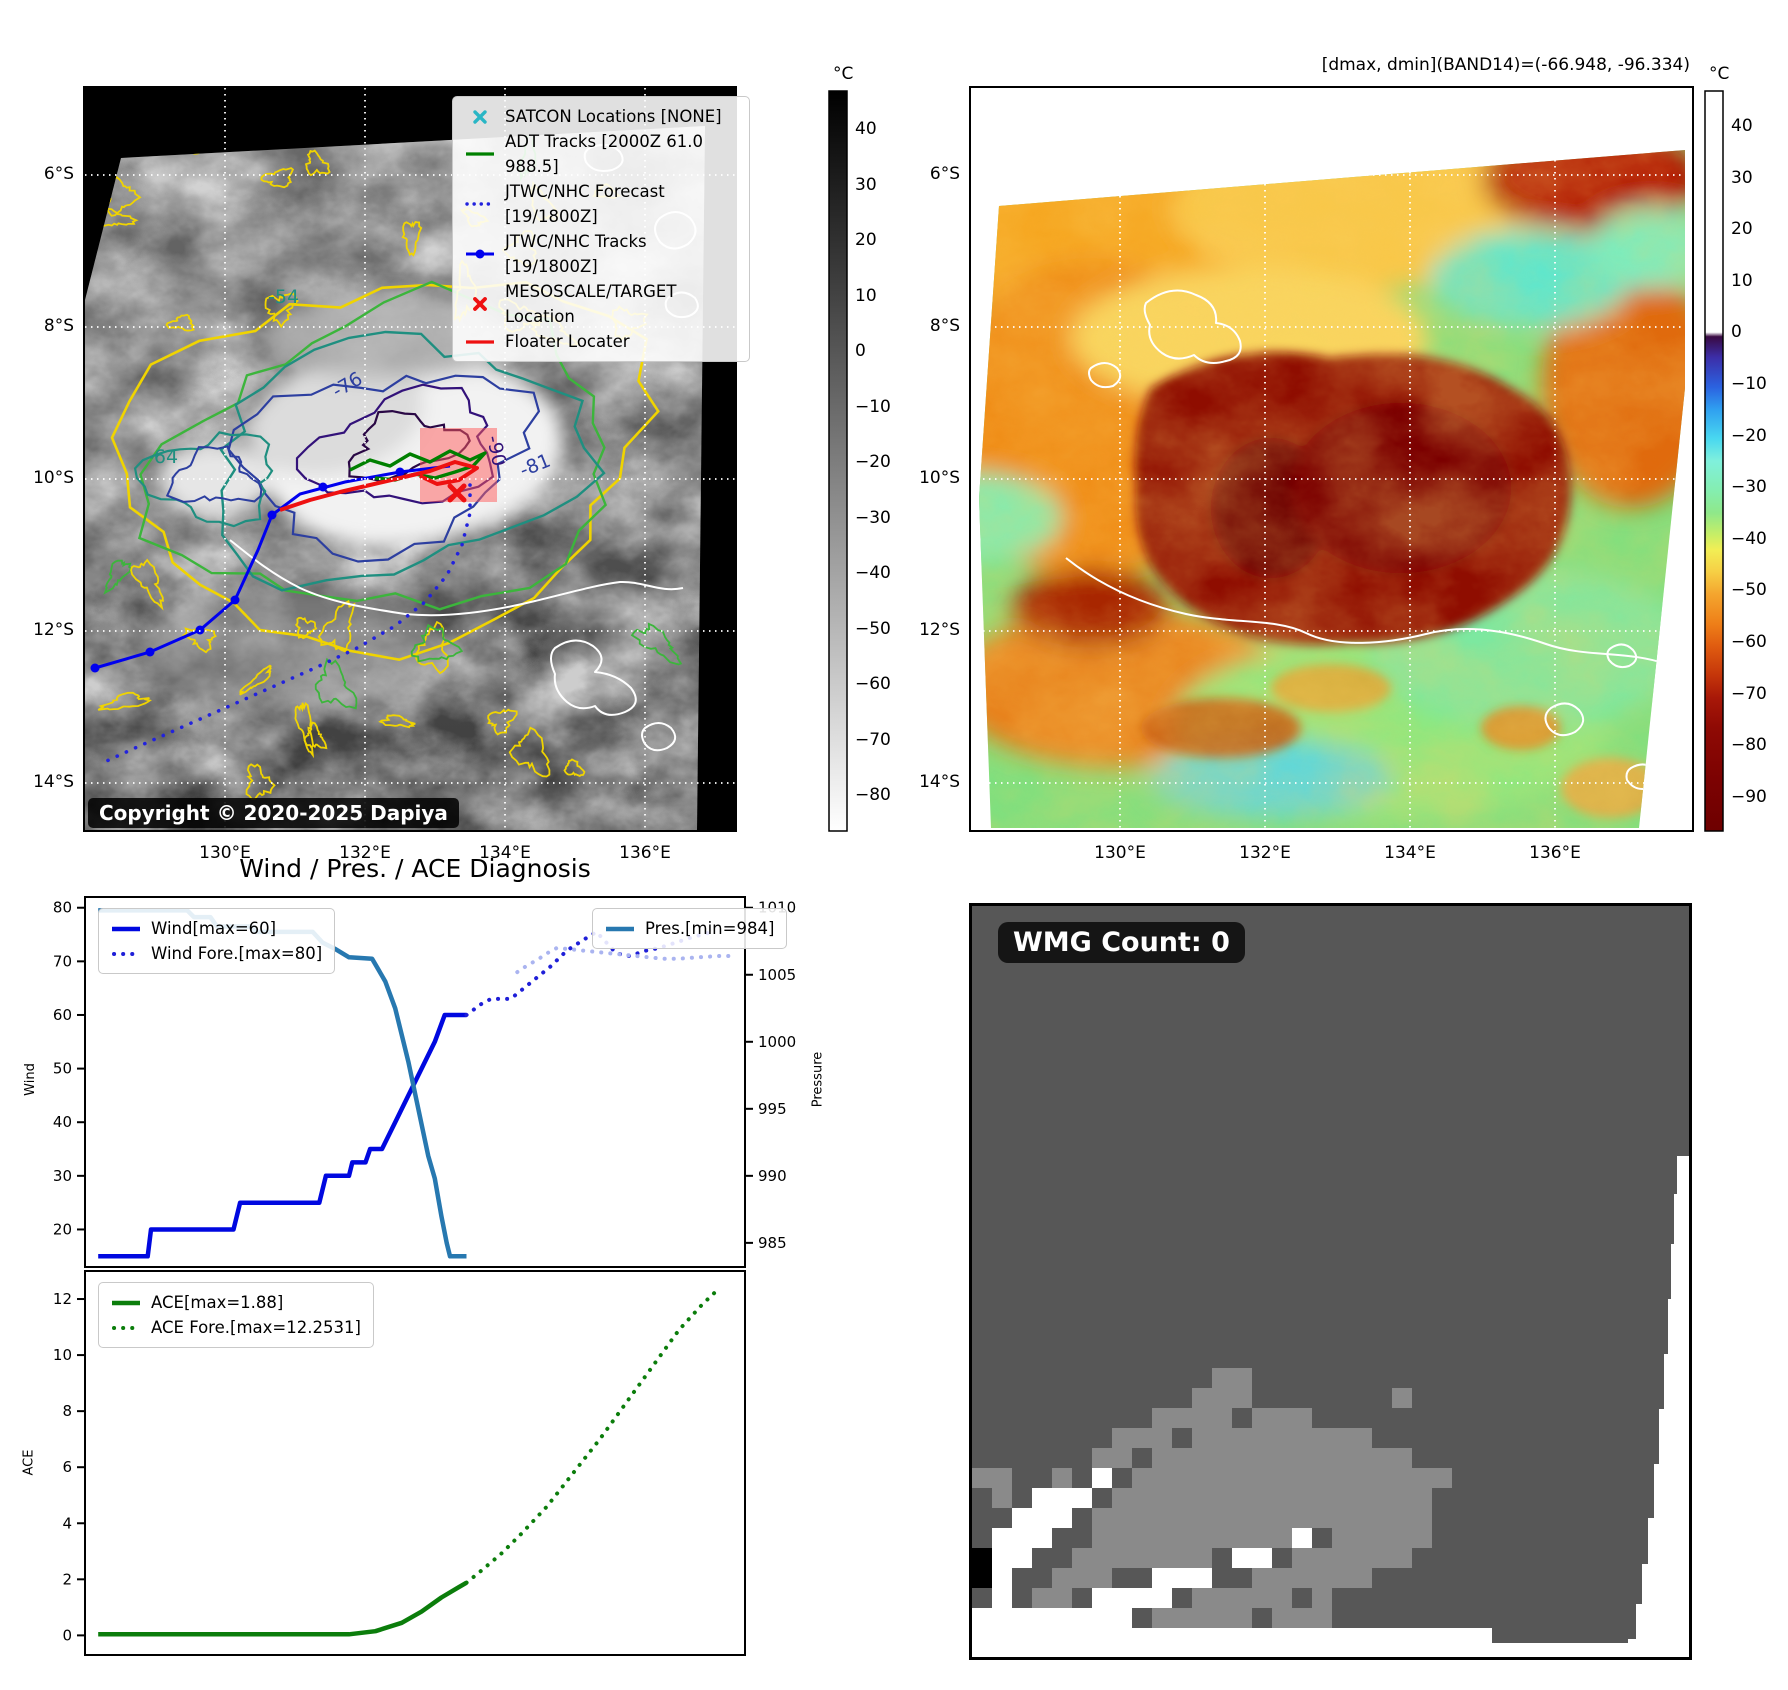 This screenshot has width=1788, height=1690. I want to click on legend-label: Wind[max=60], so click(214, 928).